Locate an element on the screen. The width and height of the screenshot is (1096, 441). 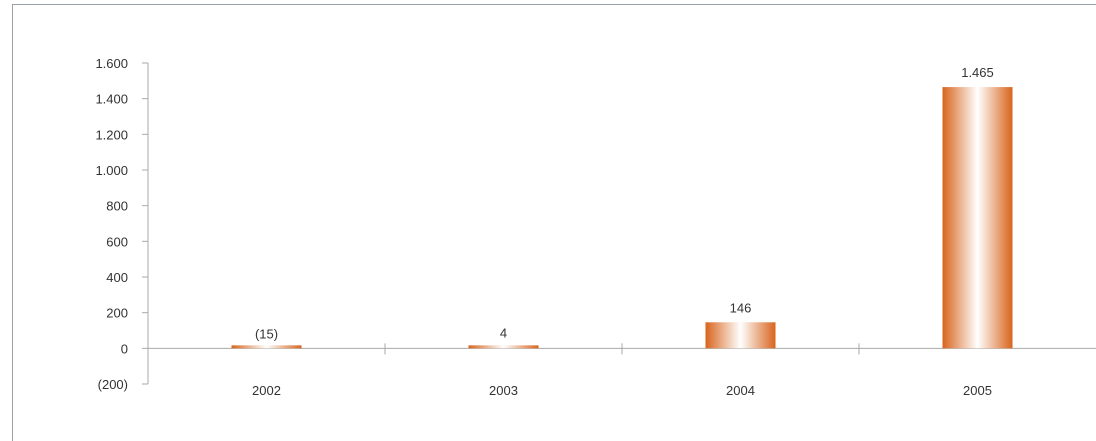
y-tick-label: 1.600 is located at coordinates (111, 63).